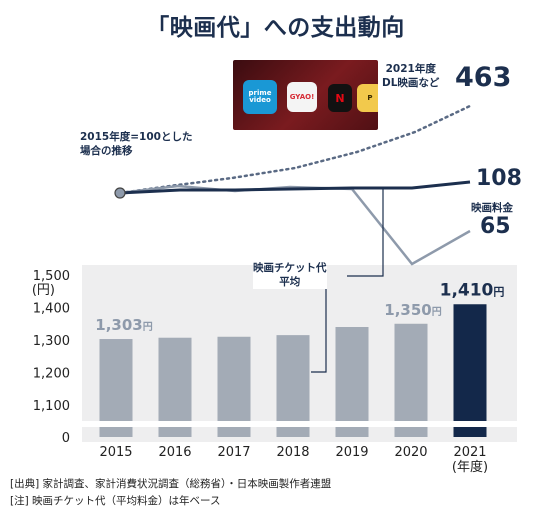 The width and height of the screenshot is (551, 510). Describe the element at coordinates (115, 452) in the screenshot. I see `x-tick-label: 2015` at that location.